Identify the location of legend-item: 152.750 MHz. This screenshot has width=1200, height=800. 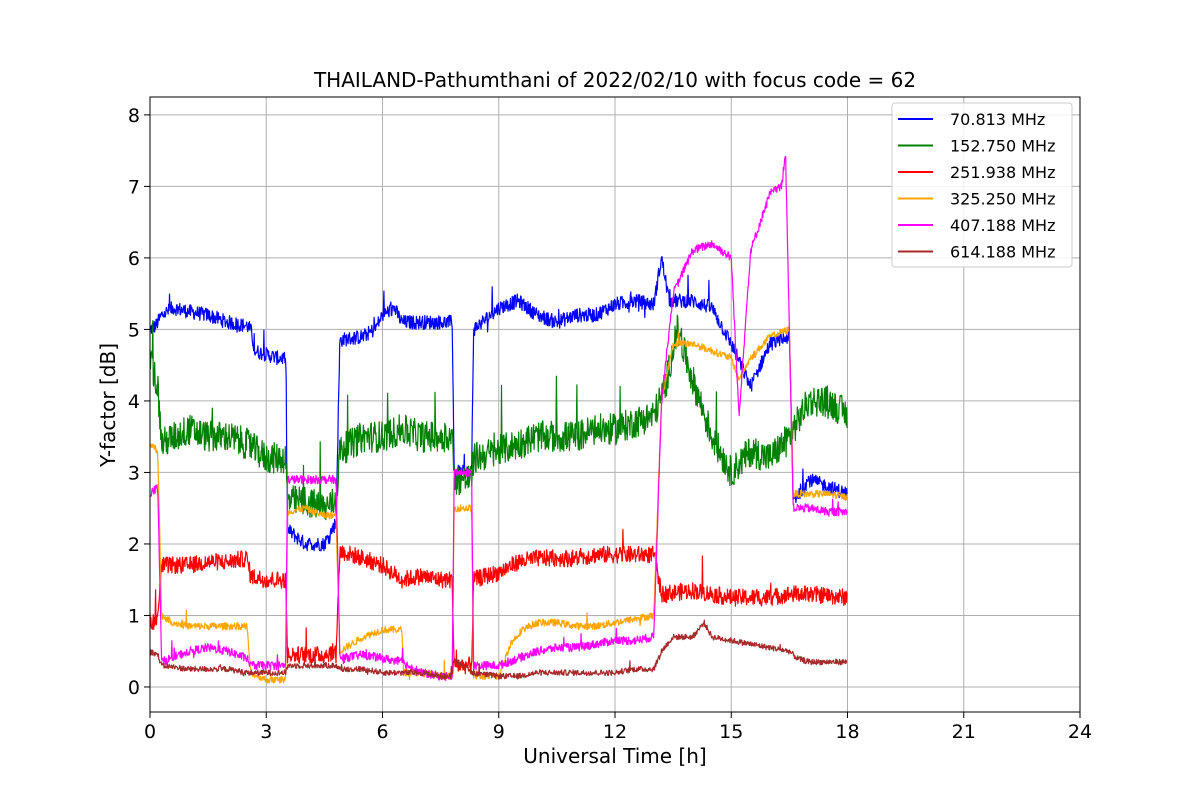
(976, 146).